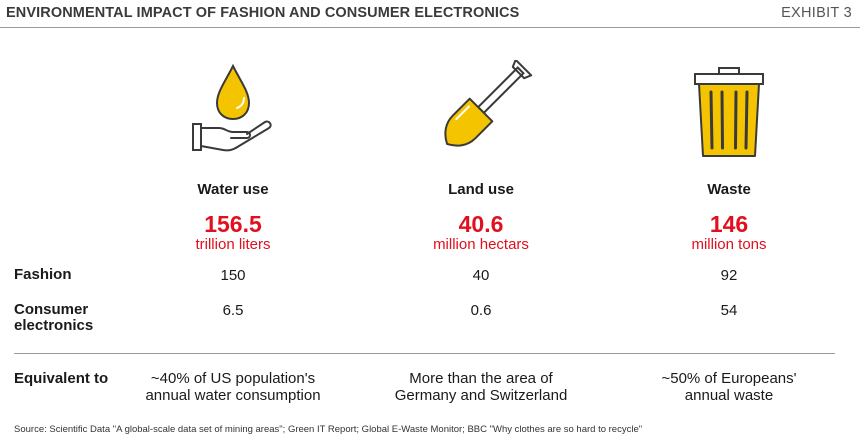 This screenshot has width=860, height=448. What do you see at coordinates (233, 378) in the screenshot?
I see `equivalent-water-line1: ~40% of US population's` at bounding box center [233, 378].